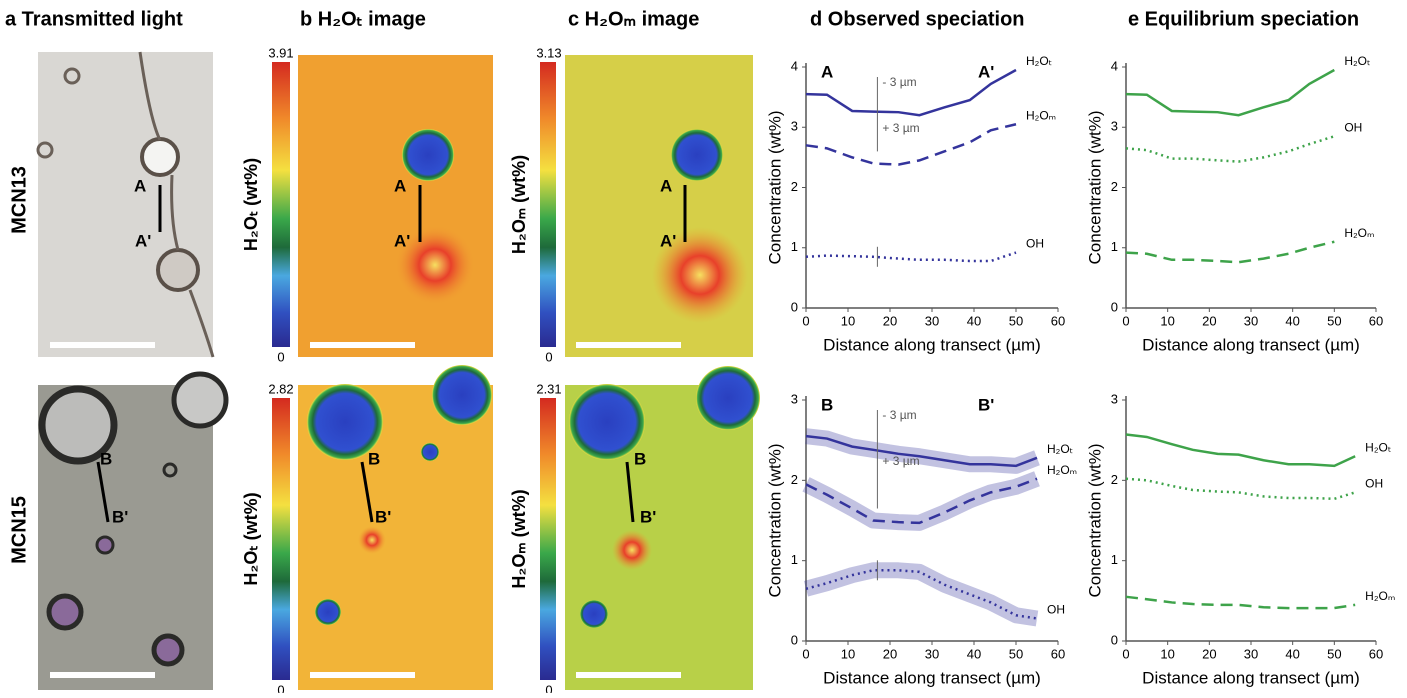 This screenshot has width=1407, height=698. I want to click on column-header: c H₂Oₘ image, so click(633, 19).